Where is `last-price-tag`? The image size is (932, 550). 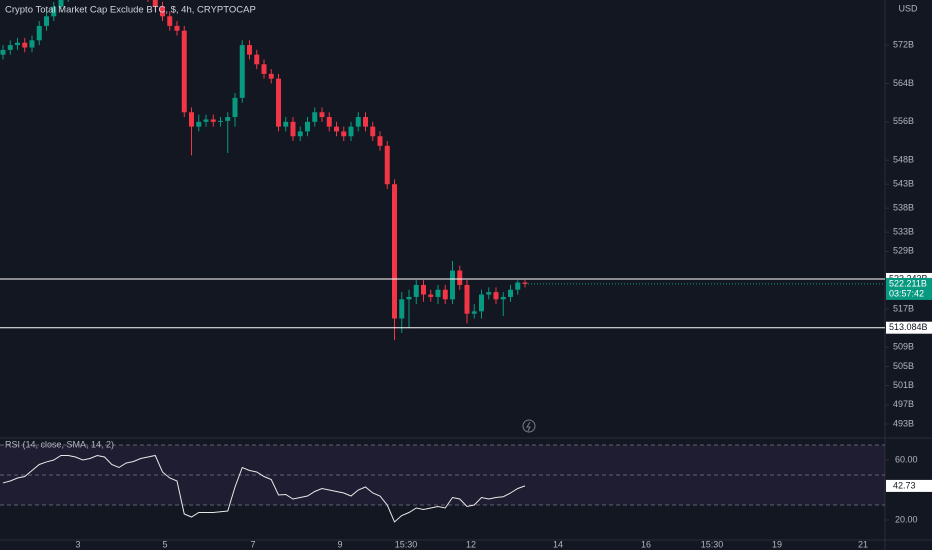
last-price-tag is located at coordinates (909, 288).